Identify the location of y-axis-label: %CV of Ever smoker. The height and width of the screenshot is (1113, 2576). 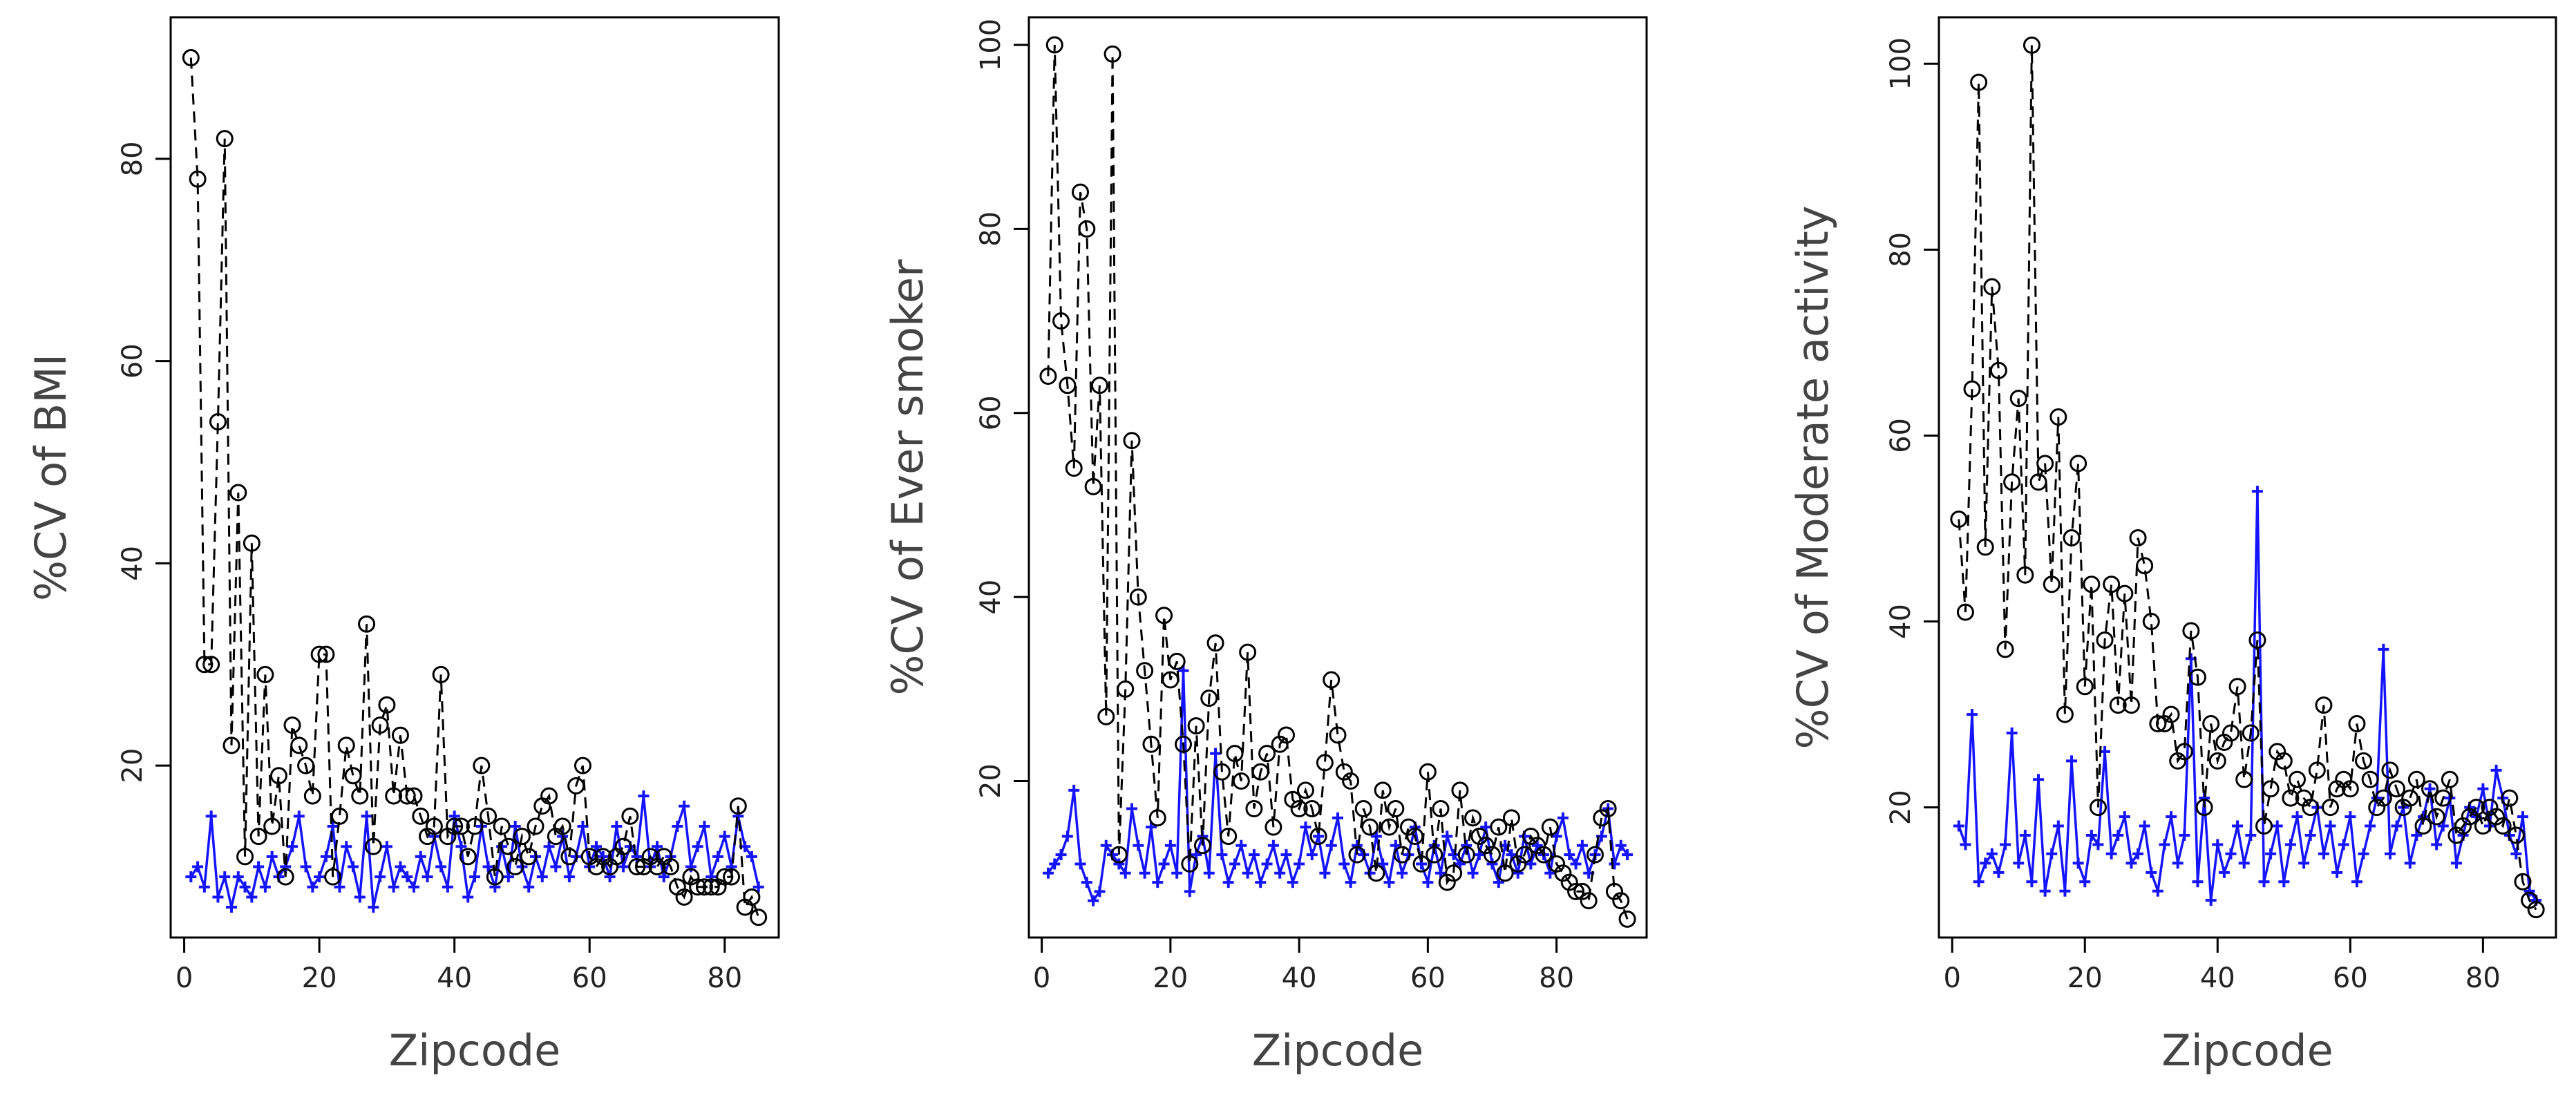
(907, 477).